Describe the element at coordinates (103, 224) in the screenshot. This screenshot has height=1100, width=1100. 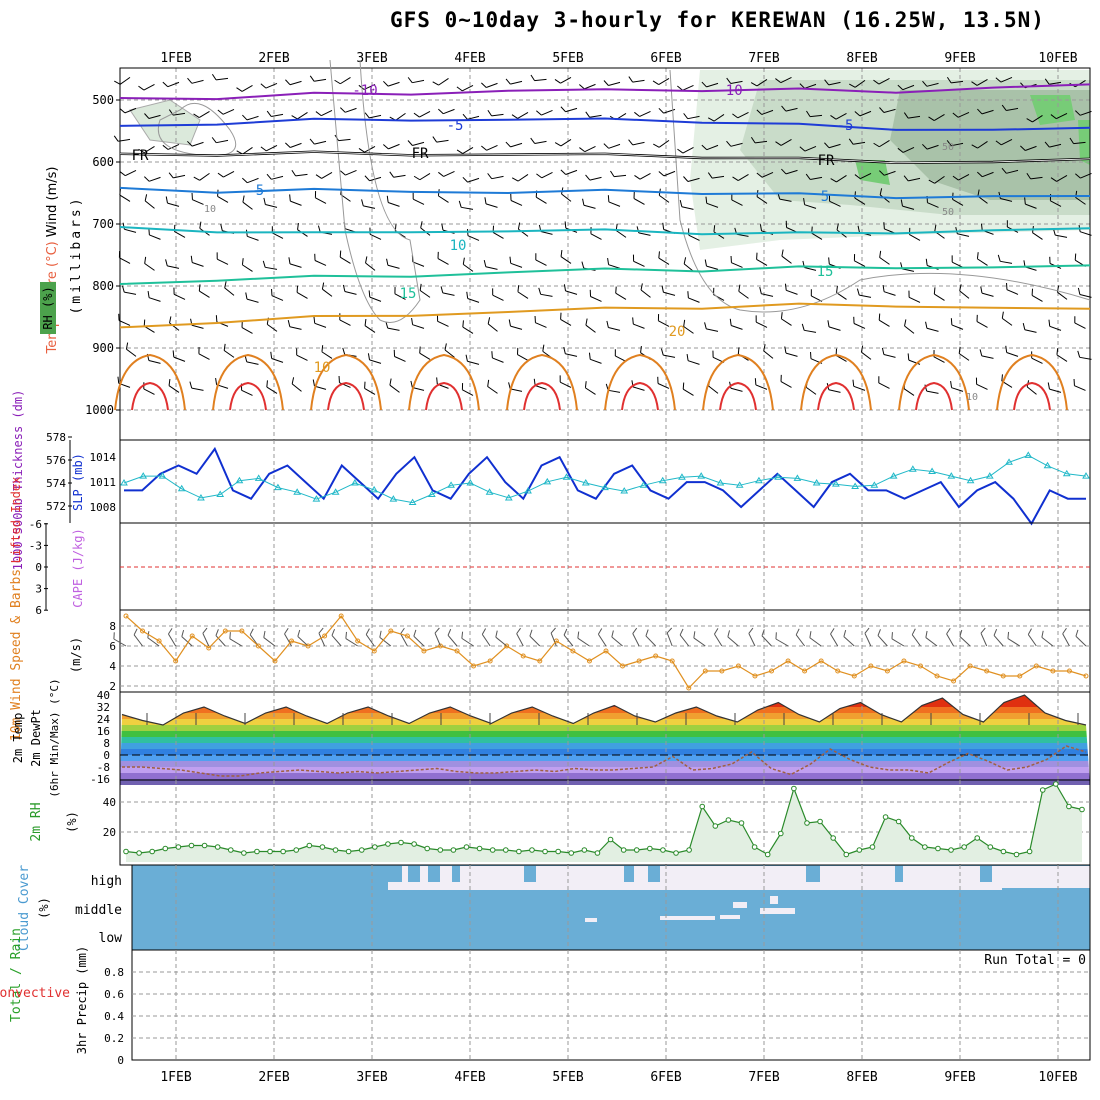
I see `y-tick-label: 700` at that location.